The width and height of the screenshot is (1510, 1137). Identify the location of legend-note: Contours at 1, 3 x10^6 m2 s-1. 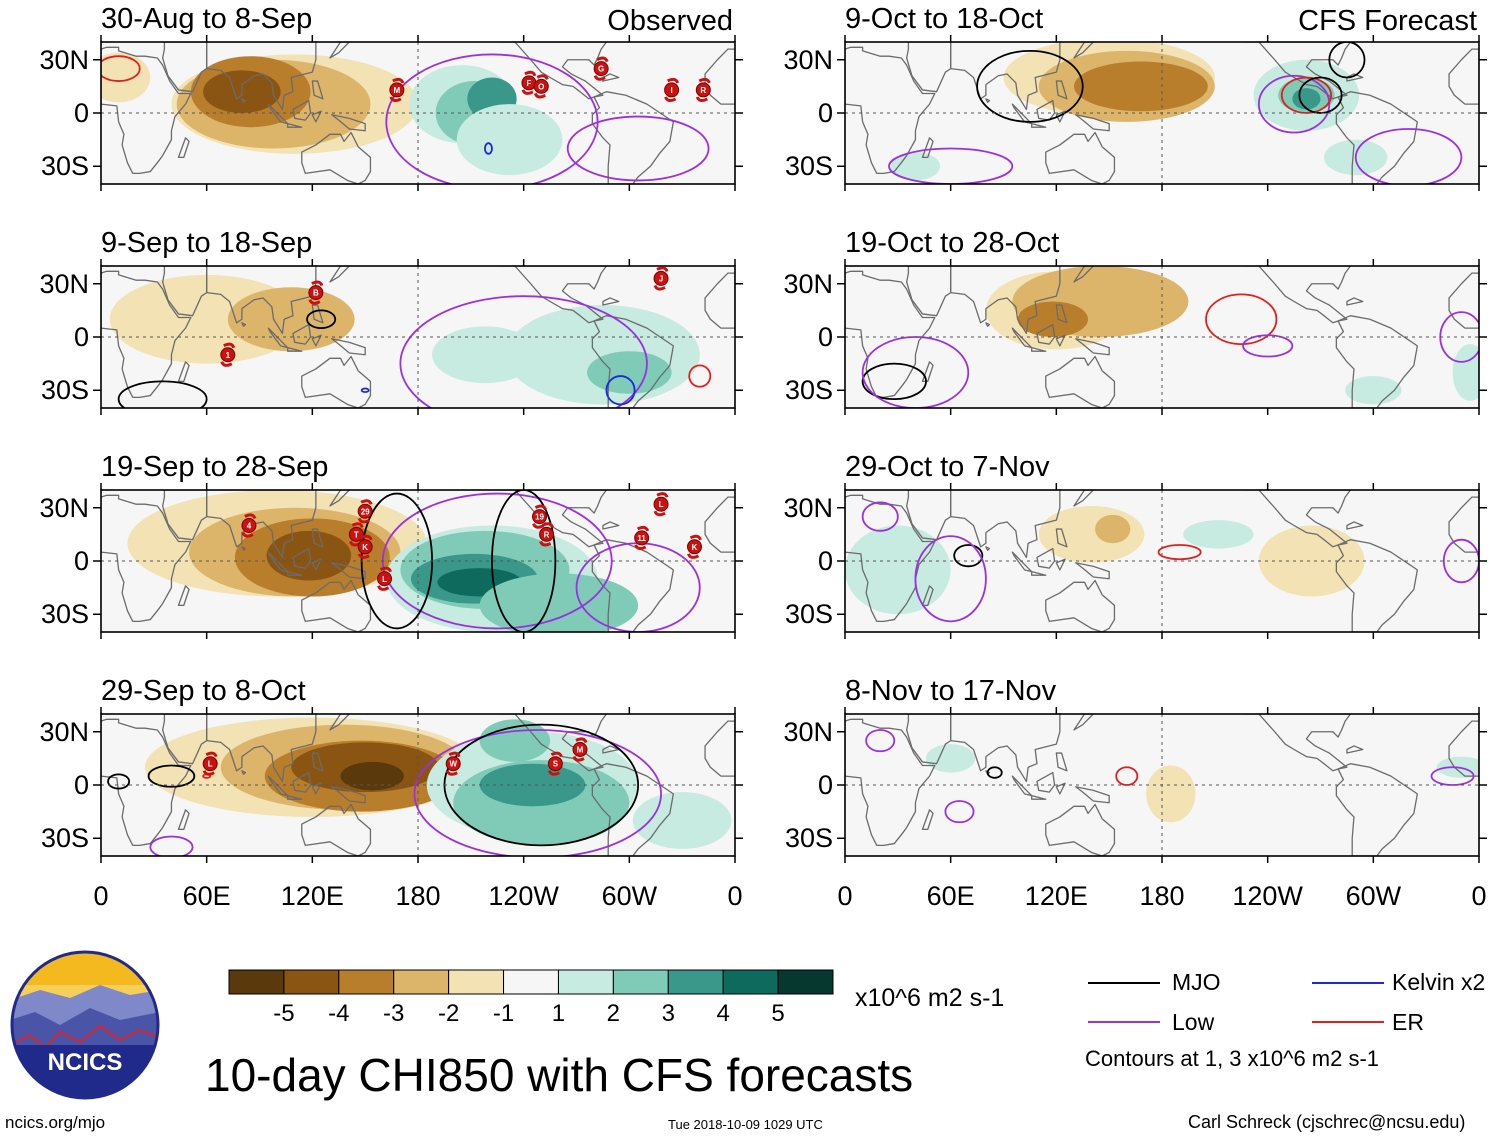
(1232, 1058).